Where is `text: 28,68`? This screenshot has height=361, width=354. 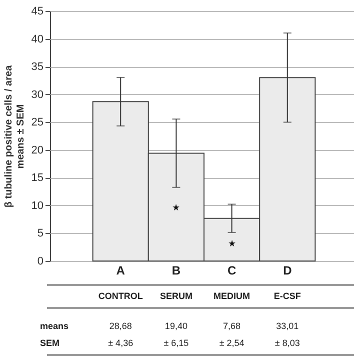
text: 28,68 is located at coordinates (120, 326).